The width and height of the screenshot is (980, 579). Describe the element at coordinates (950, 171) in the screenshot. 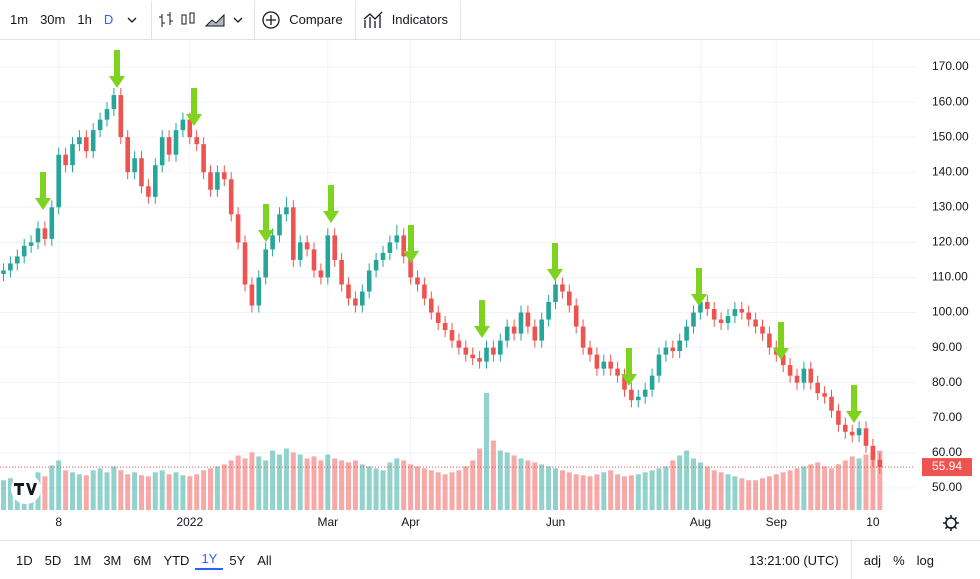

I see `y-tick-label: 140.00` at that location.